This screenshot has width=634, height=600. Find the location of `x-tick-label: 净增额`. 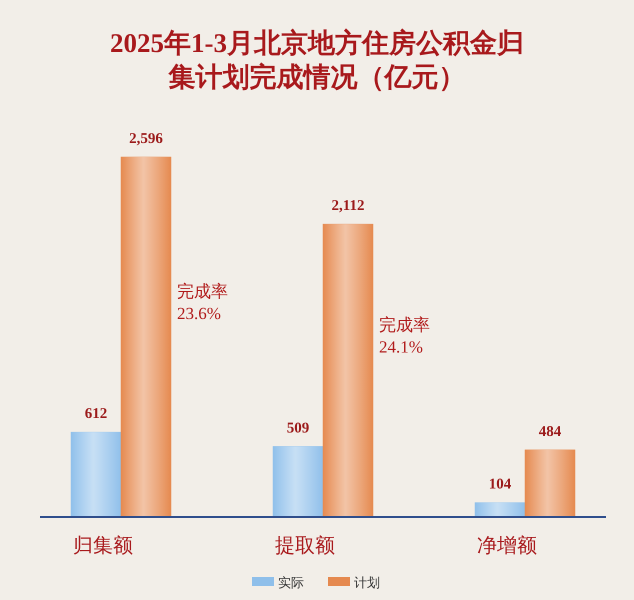

x-tick-label: 净增额 is located at coordinates (507, 546).